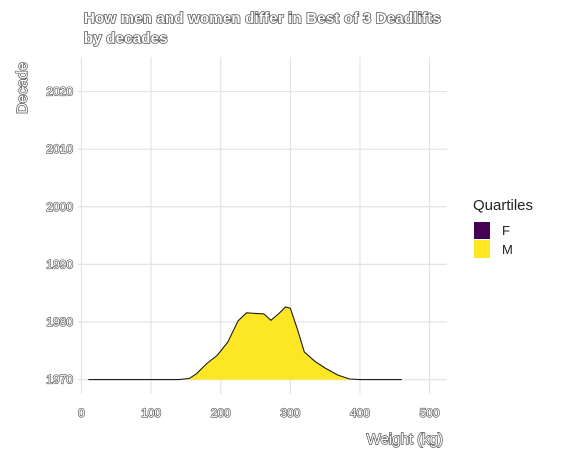 The height and width of the screenshot is (460, 576). I want to click on ridge-outline-M-1970, so click(245, 343).